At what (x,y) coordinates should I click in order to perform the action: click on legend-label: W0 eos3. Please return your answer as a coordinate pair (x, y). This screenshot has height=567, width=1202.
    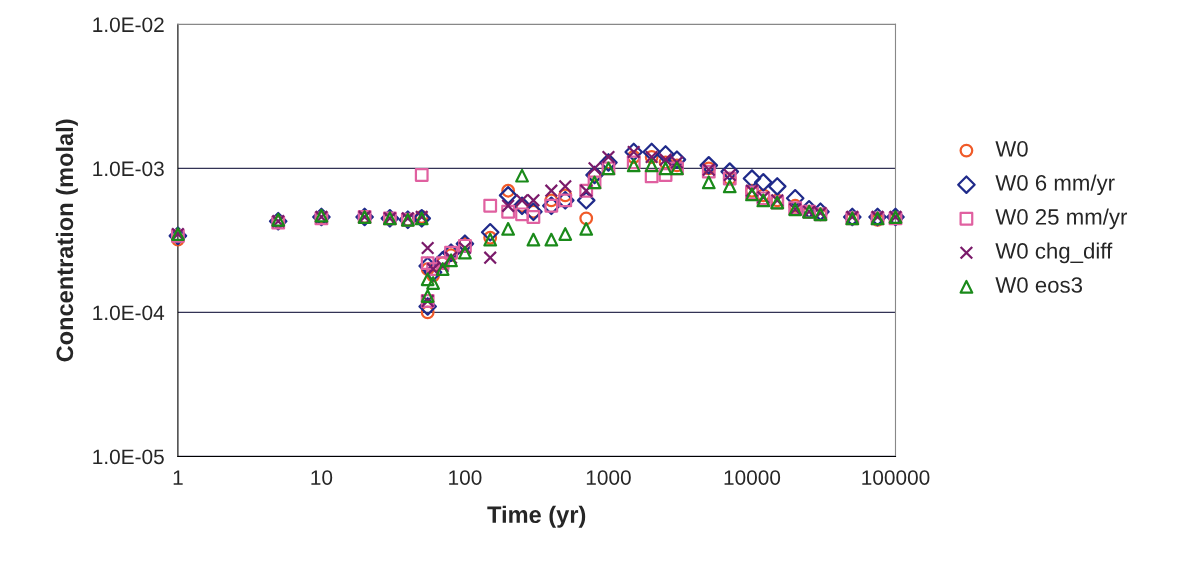
    Looking at the image, I should click on (1039, 285).